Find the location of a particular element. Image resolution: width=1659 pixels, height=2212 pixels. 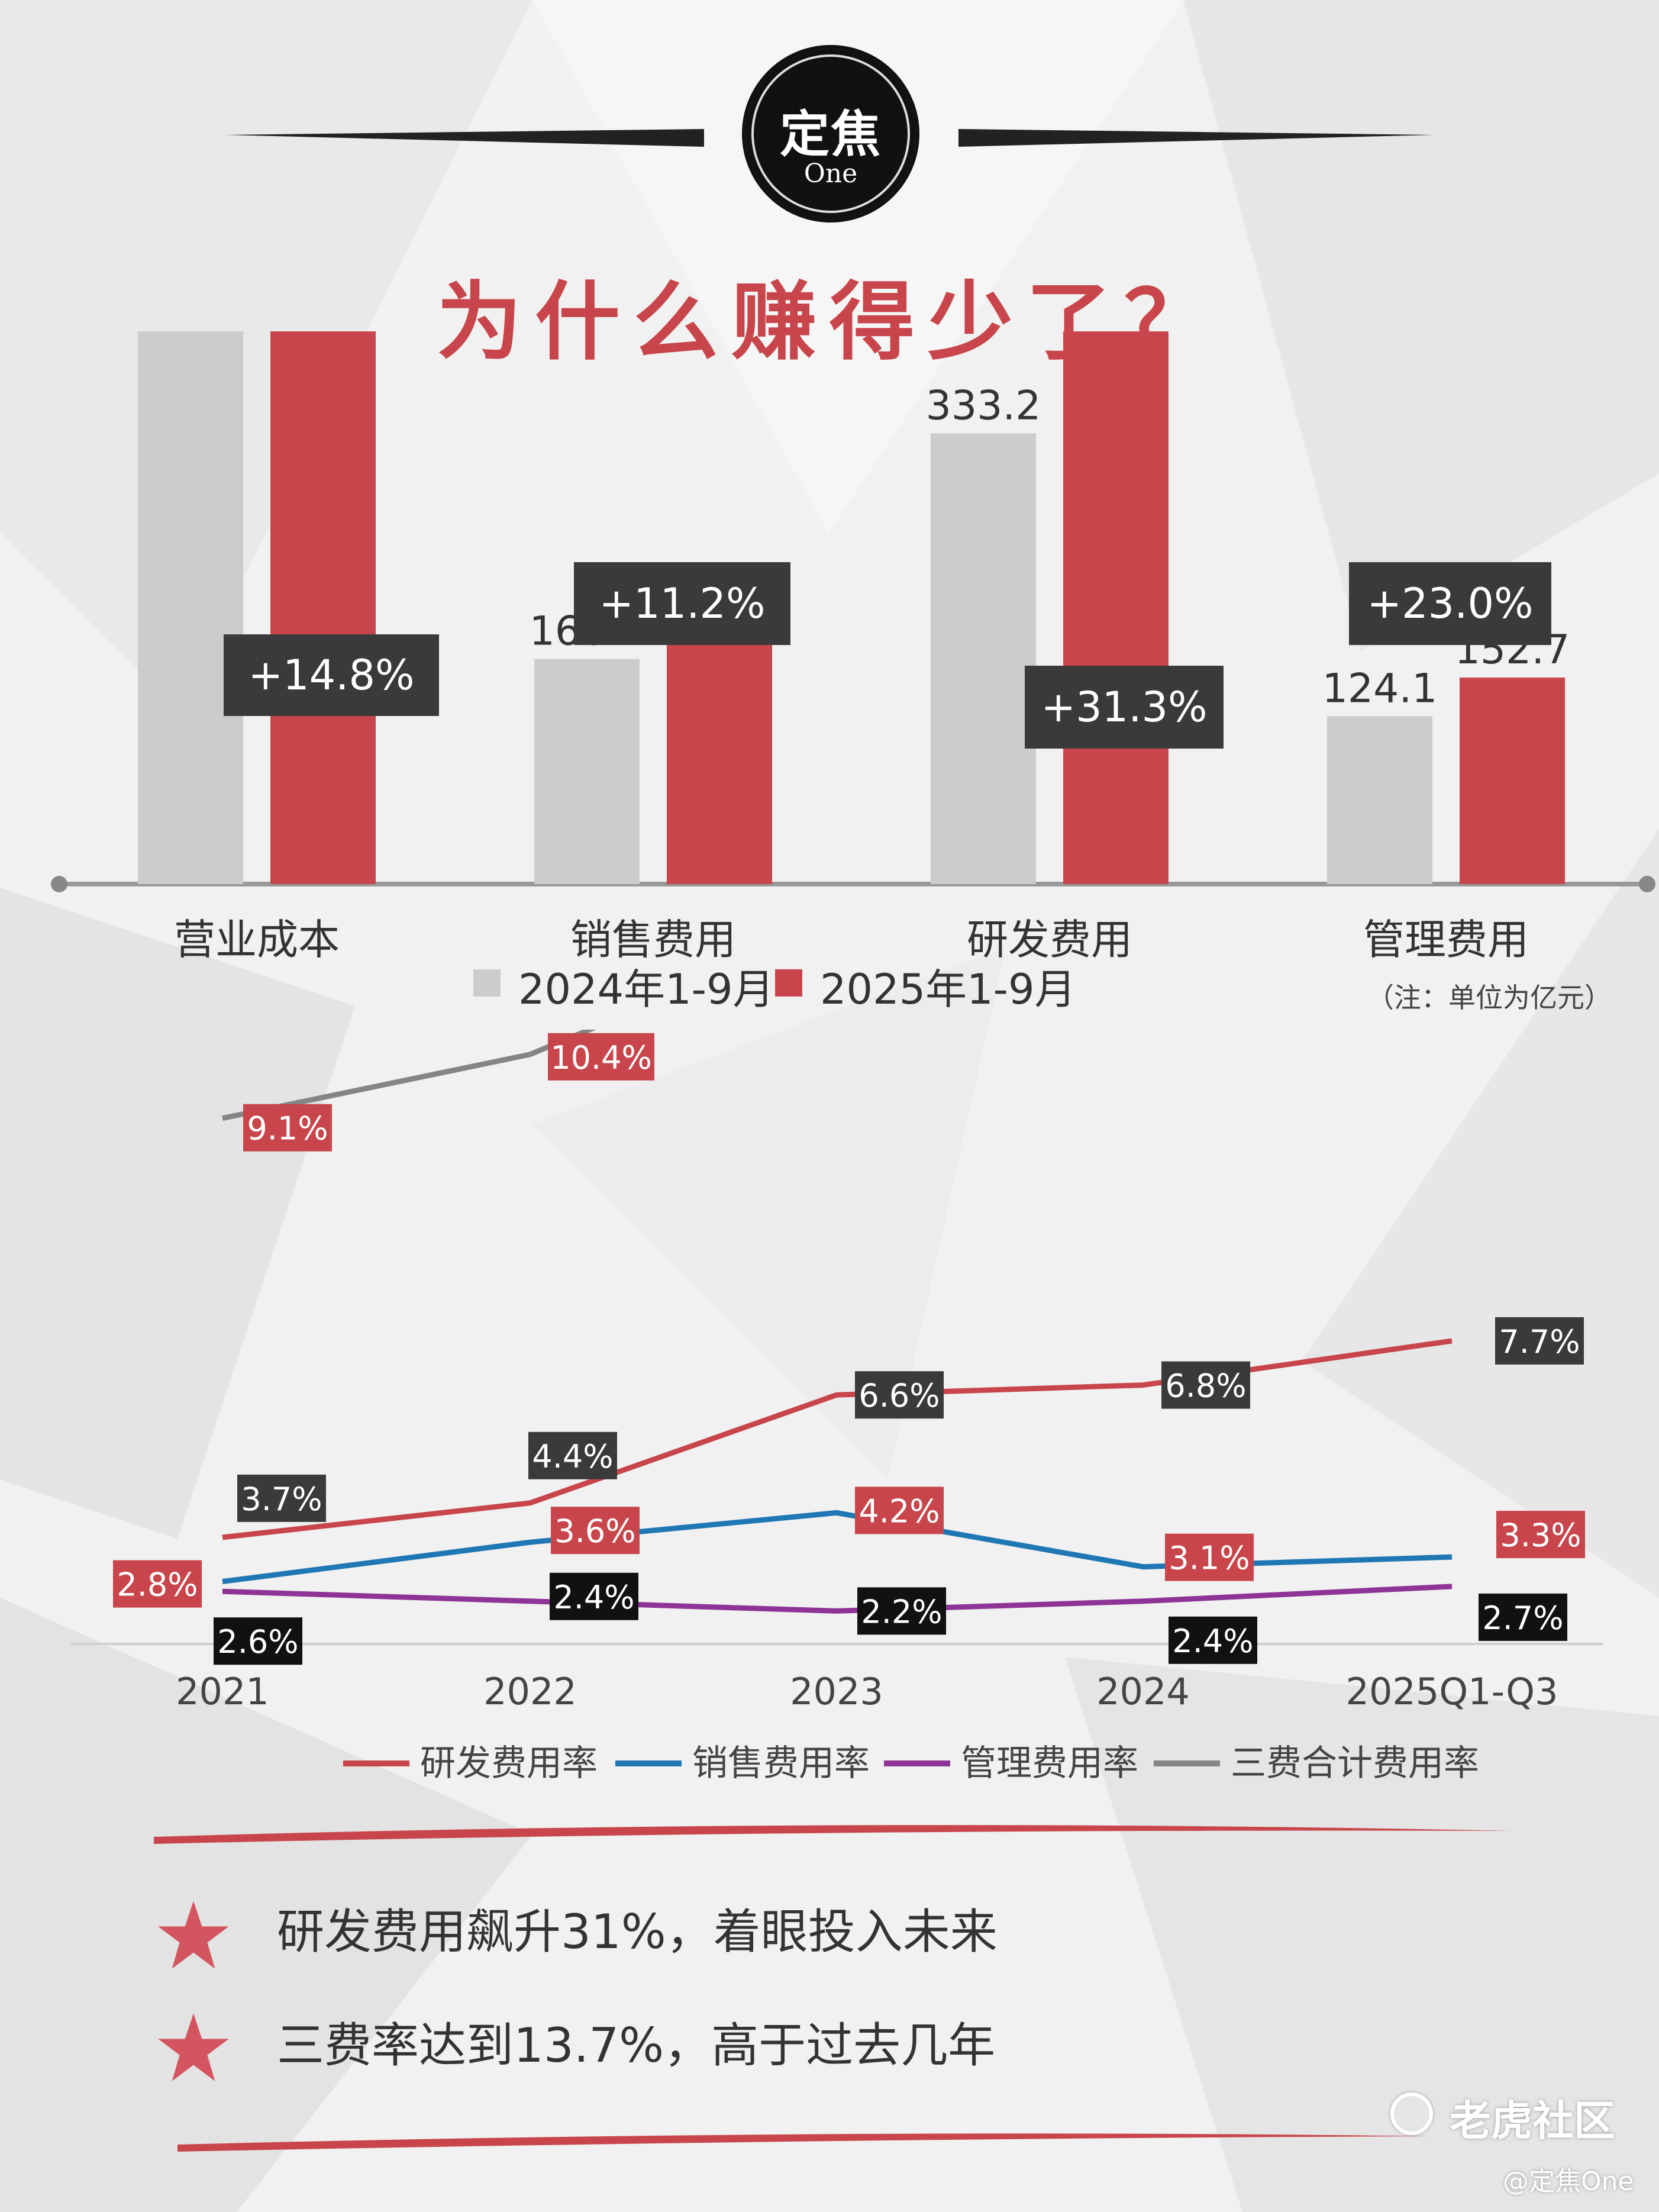

x-tick-label: 2021 is located at coordinates (222, 1691).